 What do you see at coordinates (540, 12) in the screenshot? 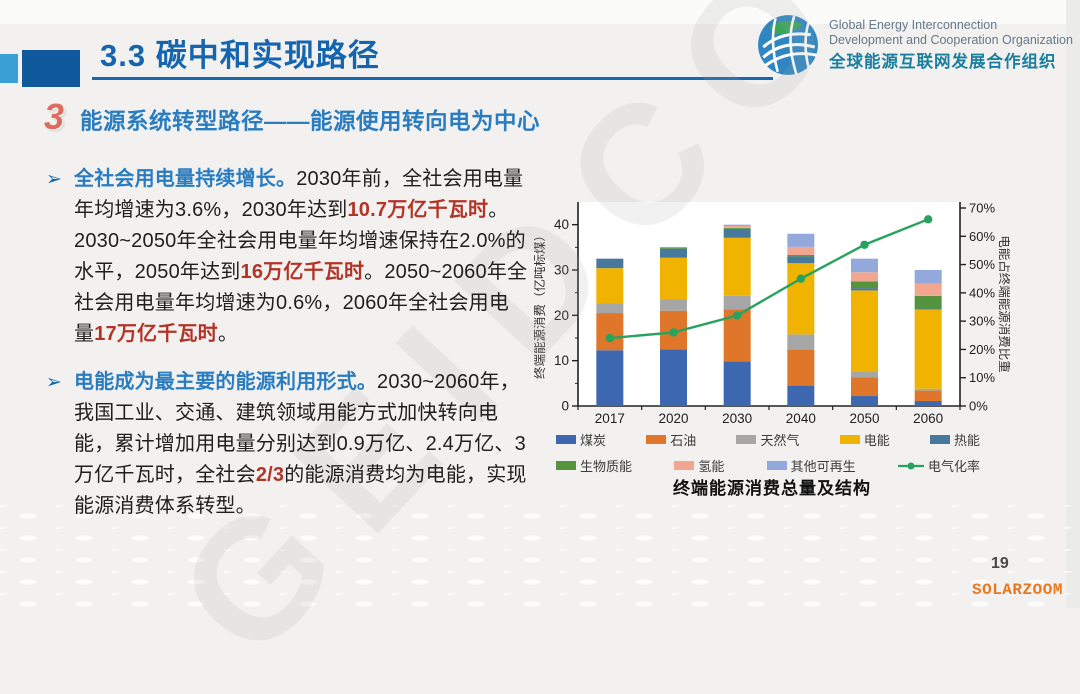
I see `top-band` at bounding box center [540, 12].